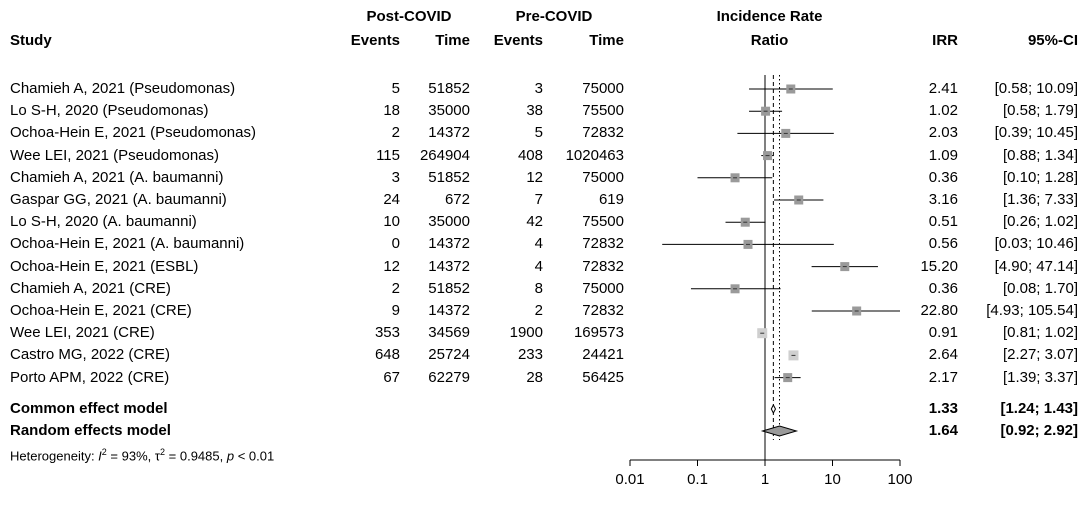  What do you see at coordinates (444, 155) in the screenshot?
I see `post-time: 264904` at bounding box center [444, 155].